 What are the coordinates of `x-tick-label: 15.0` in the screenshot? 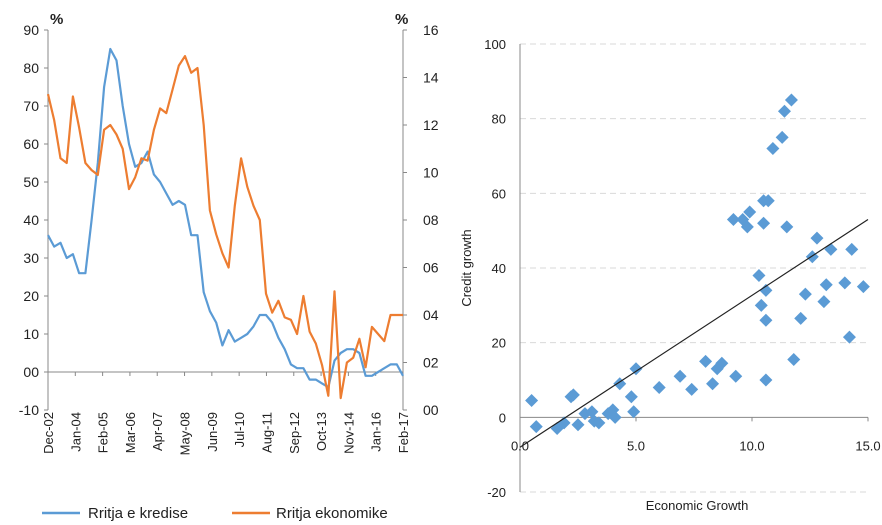 It's located at (867, 445).